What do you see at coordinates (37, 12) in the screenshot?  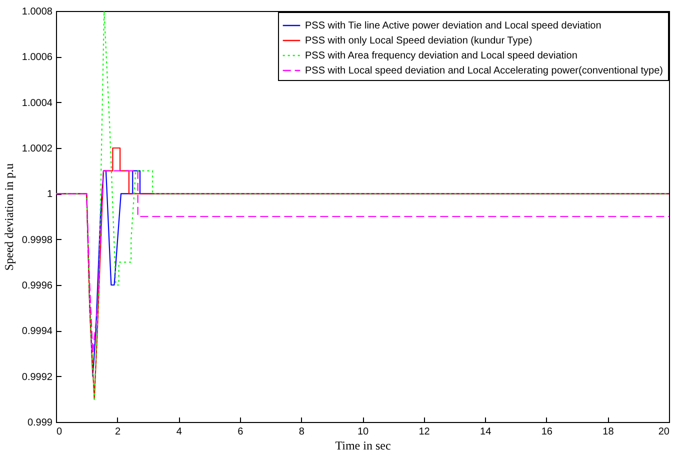 I see `y-tick-label: 1.0008` at bounding box center [37, 12].